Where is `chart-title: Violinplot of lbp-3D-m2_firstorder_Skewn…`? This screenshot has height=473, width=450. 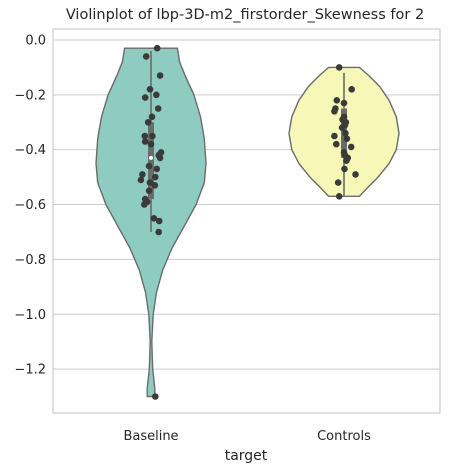 chart-title: Violinplot of lbp-3D-m2_firstorder_Skewn… is located at coordinates (245, 15).